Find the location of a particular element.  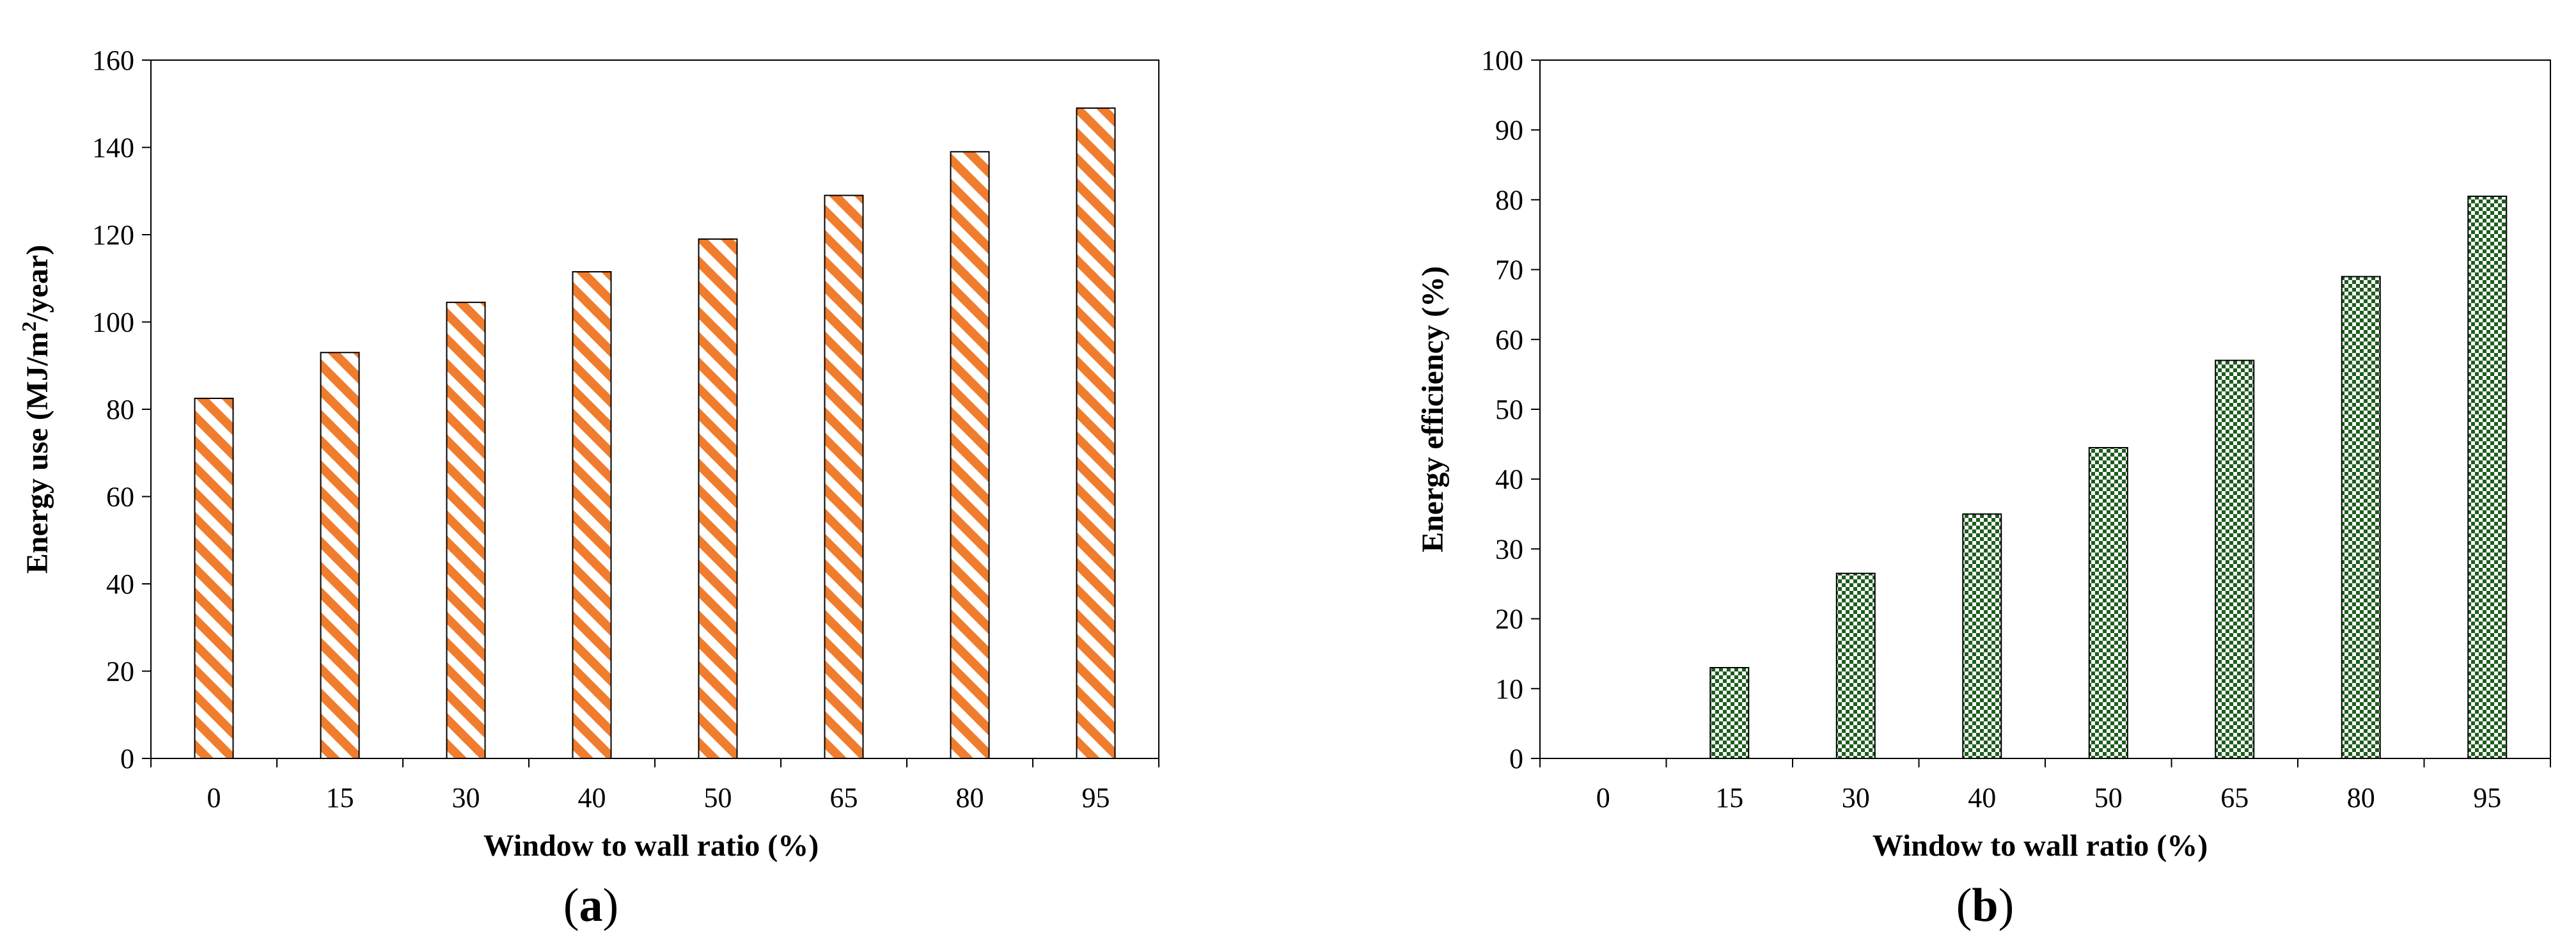

y-tick-label: 140 is located at coordinates (113, 148).